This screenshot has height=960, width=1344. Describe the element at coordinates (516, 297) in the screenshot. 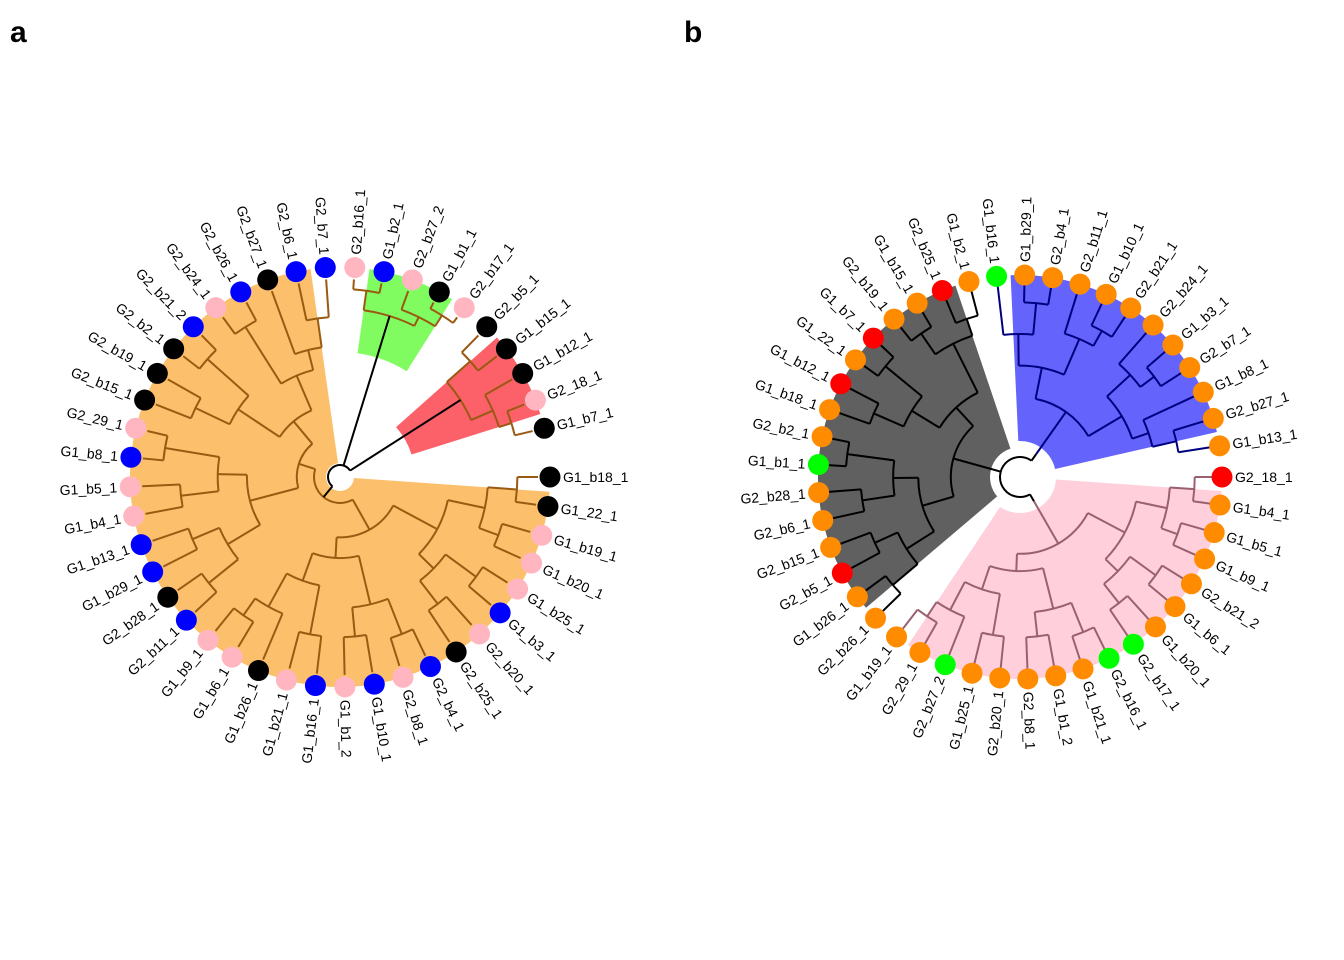

I see `tip-label-g2-b5-1: G2_b5_1` at that location.